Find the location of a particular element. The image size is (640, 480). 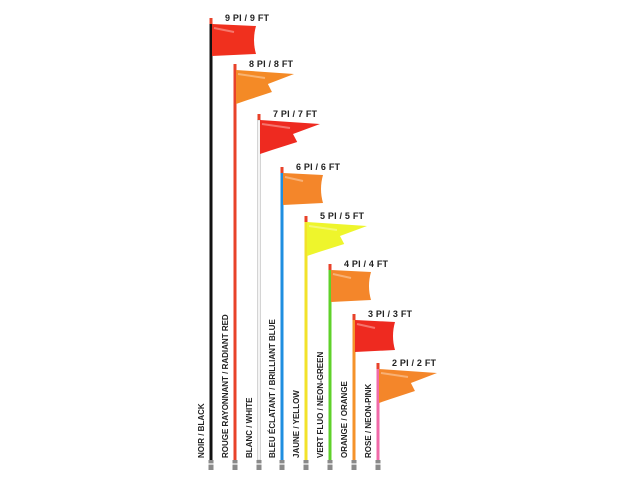

size-label: 3 PI / 3 FT is located at coordinates (390, 314).